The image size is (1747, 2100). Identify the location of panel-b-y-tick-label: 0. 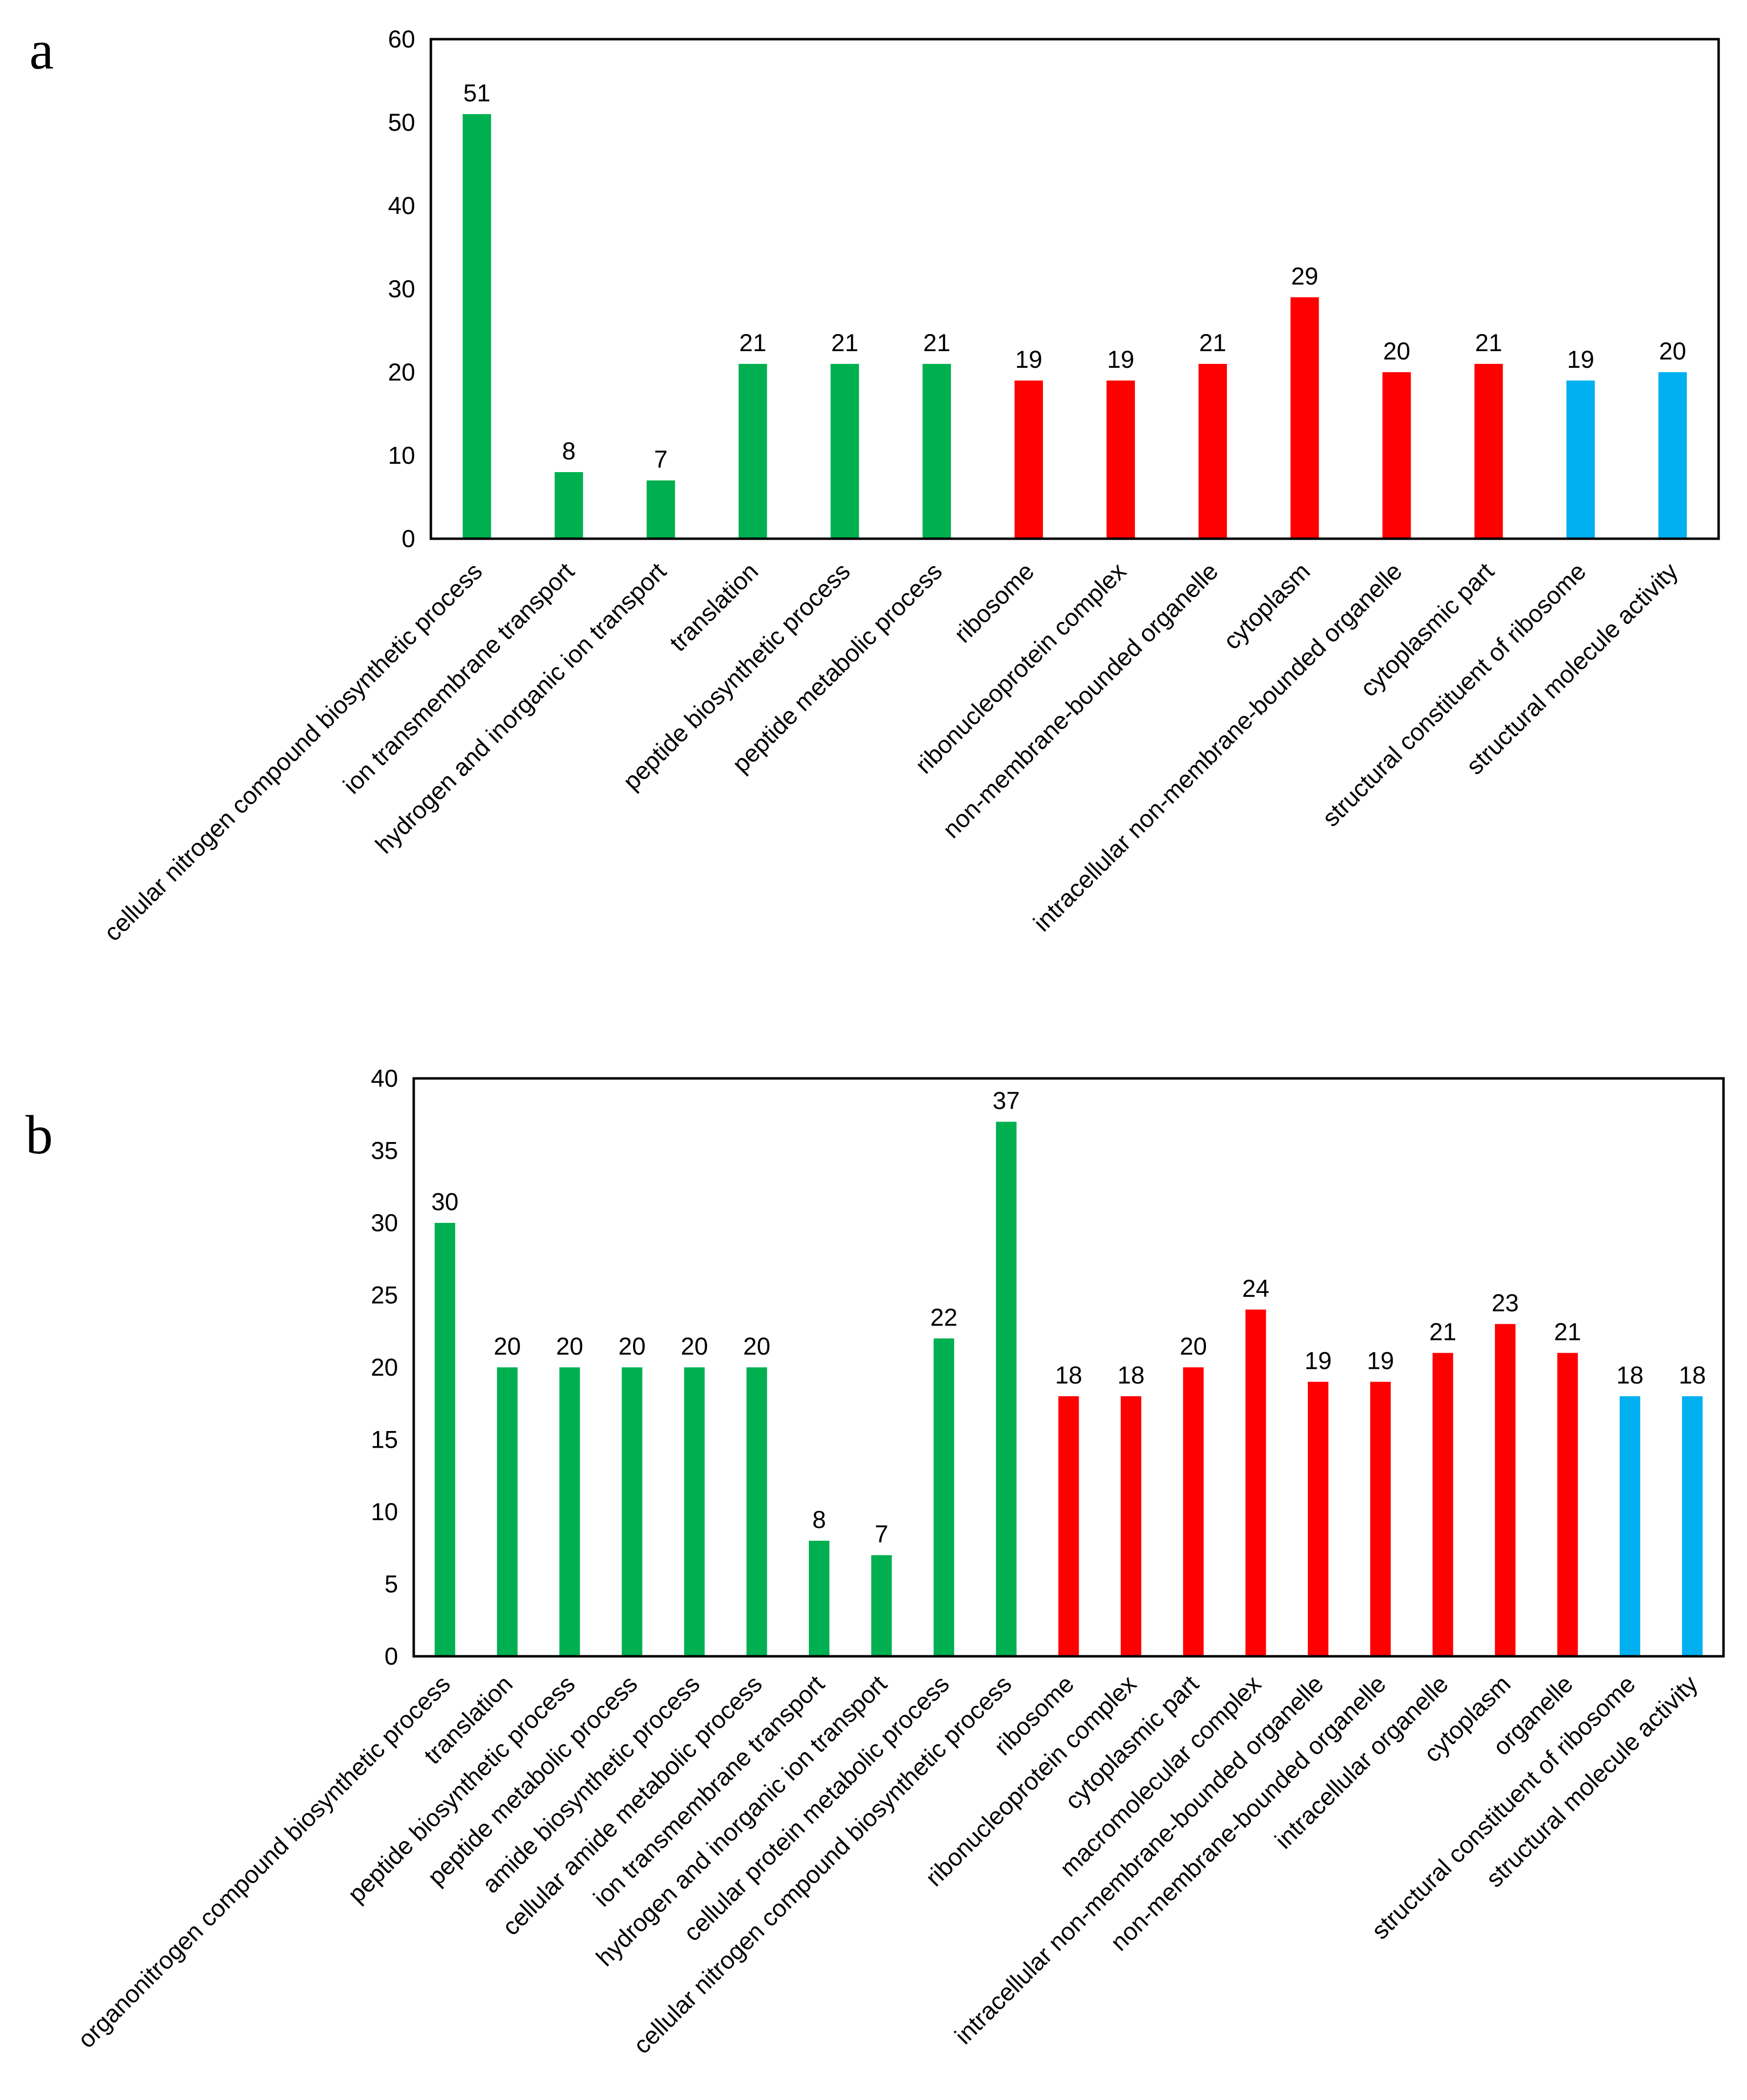
(391, 1656).